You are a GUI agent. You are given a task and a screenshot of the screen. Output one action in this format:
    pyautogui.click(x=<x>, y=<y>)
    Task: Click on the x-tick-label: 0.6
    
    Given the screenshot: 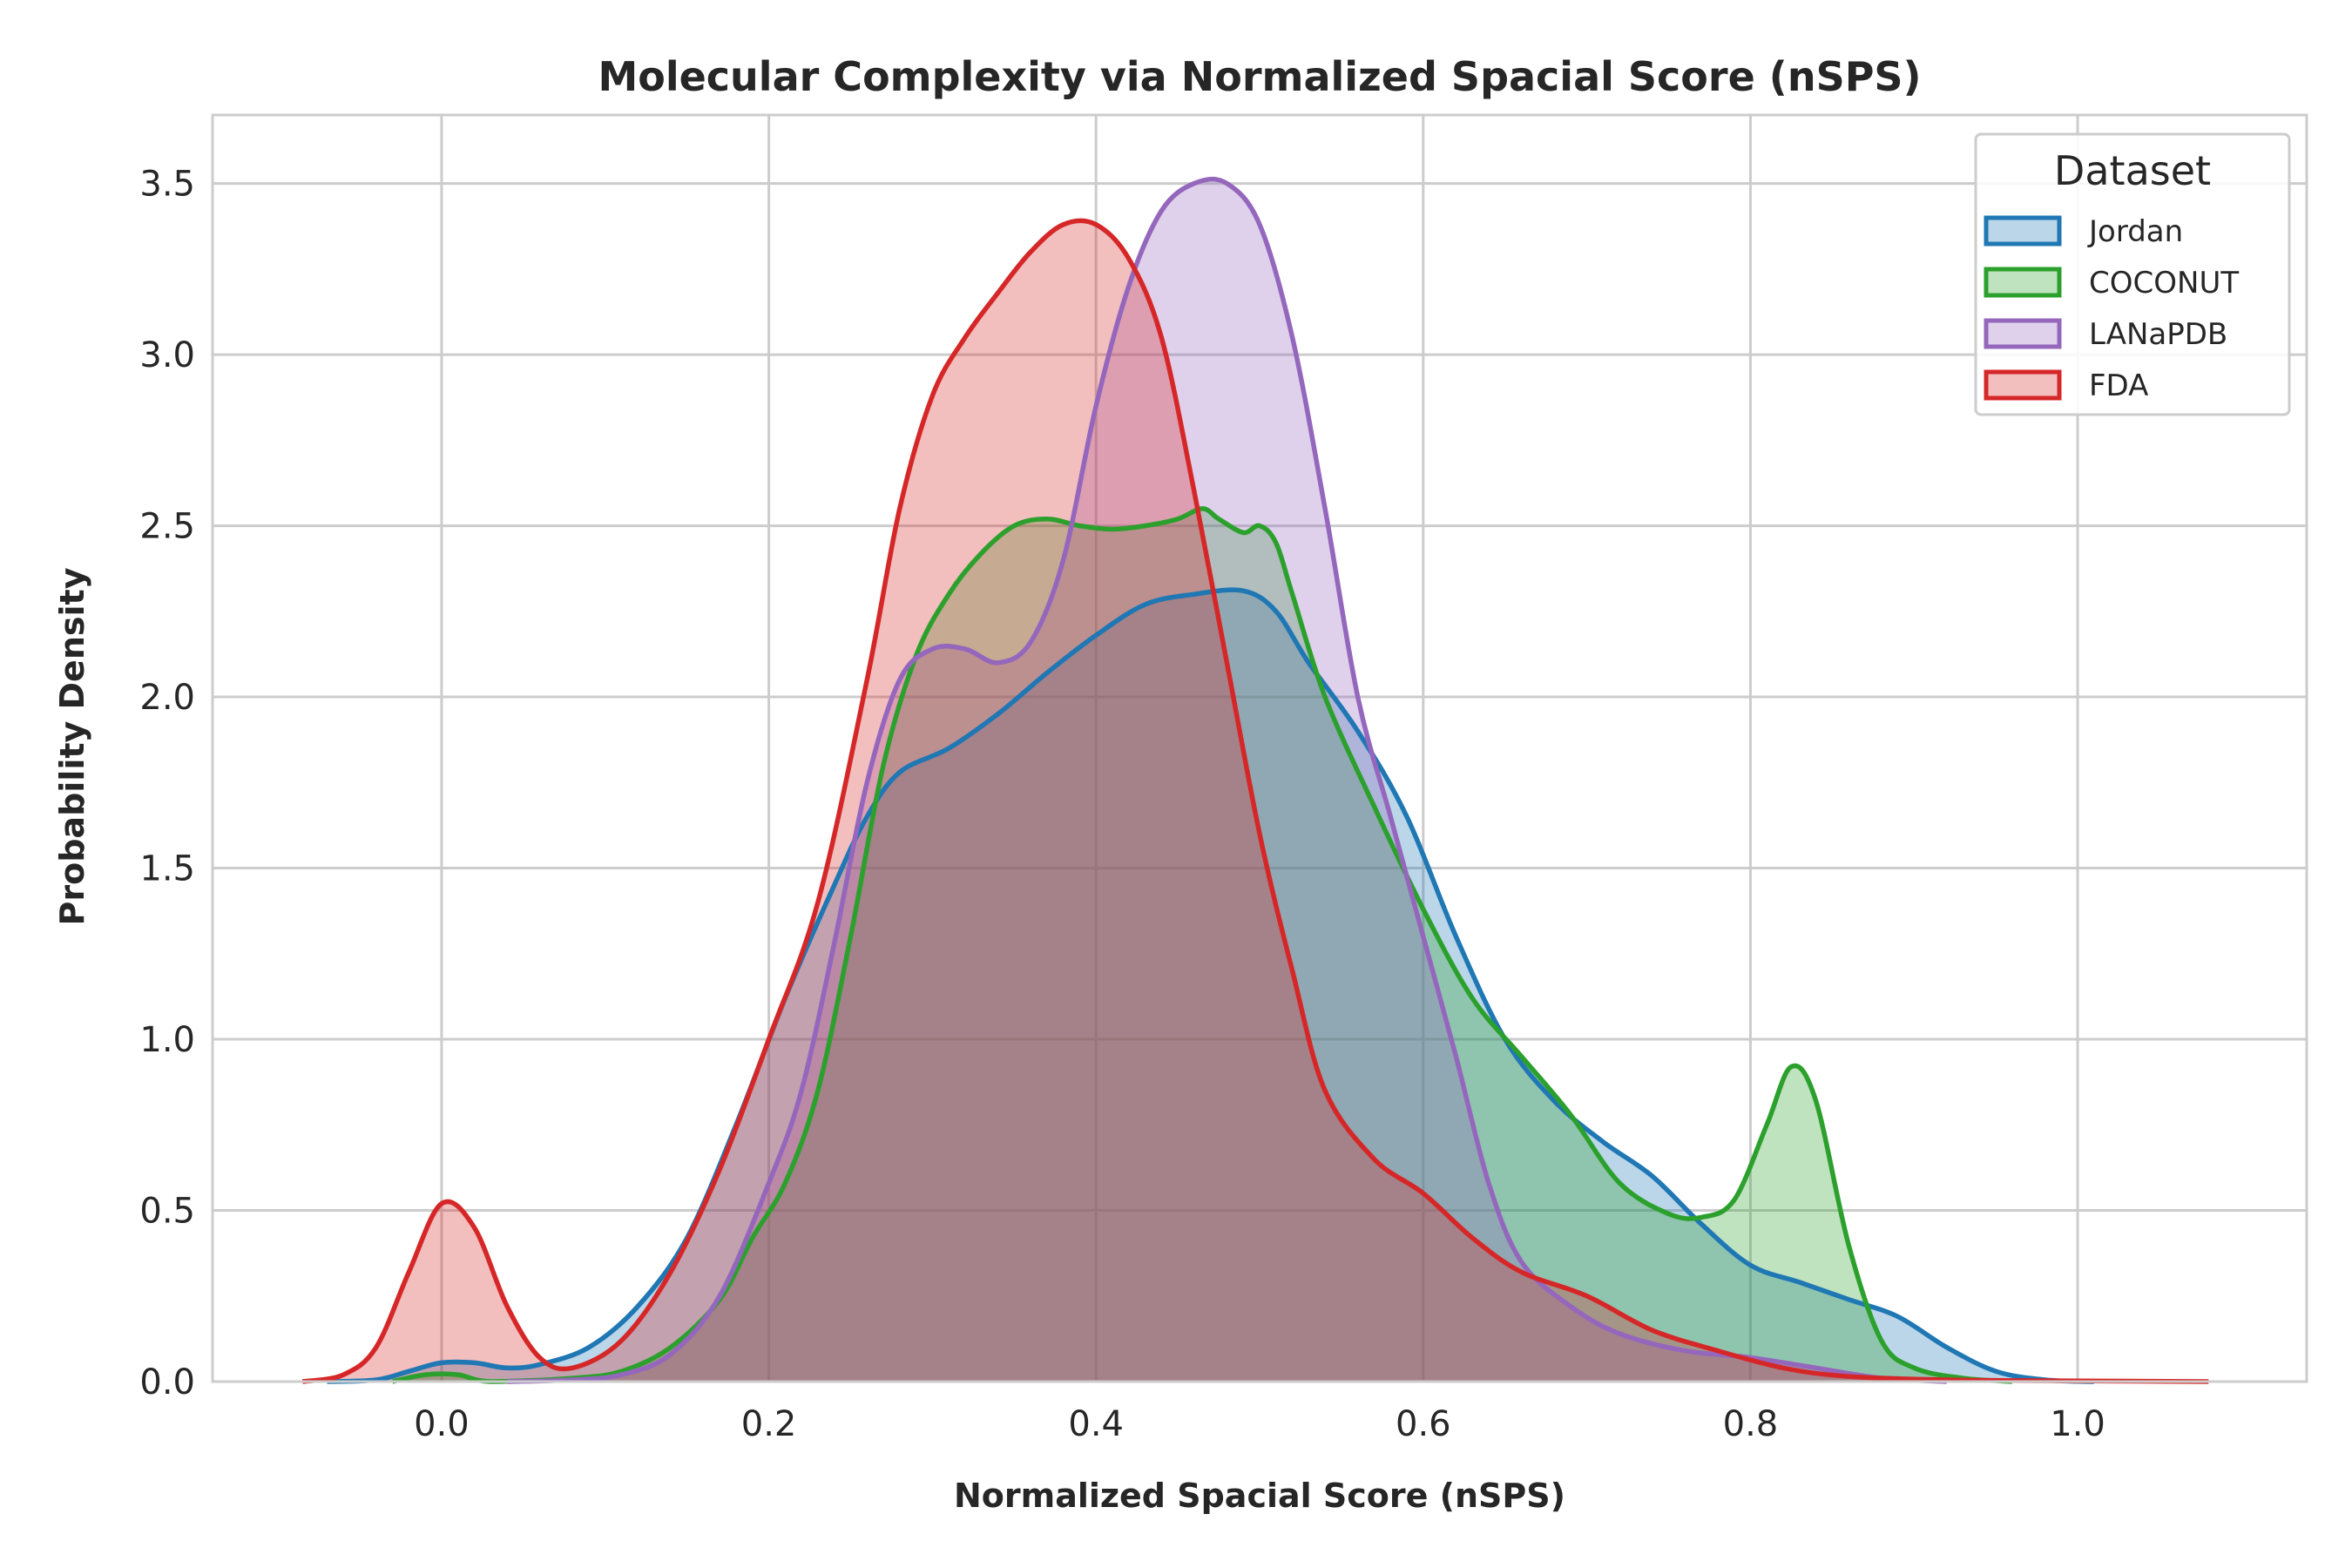 What is the action you would take?
    pyautogui.click(x=1423, y=1424)
    